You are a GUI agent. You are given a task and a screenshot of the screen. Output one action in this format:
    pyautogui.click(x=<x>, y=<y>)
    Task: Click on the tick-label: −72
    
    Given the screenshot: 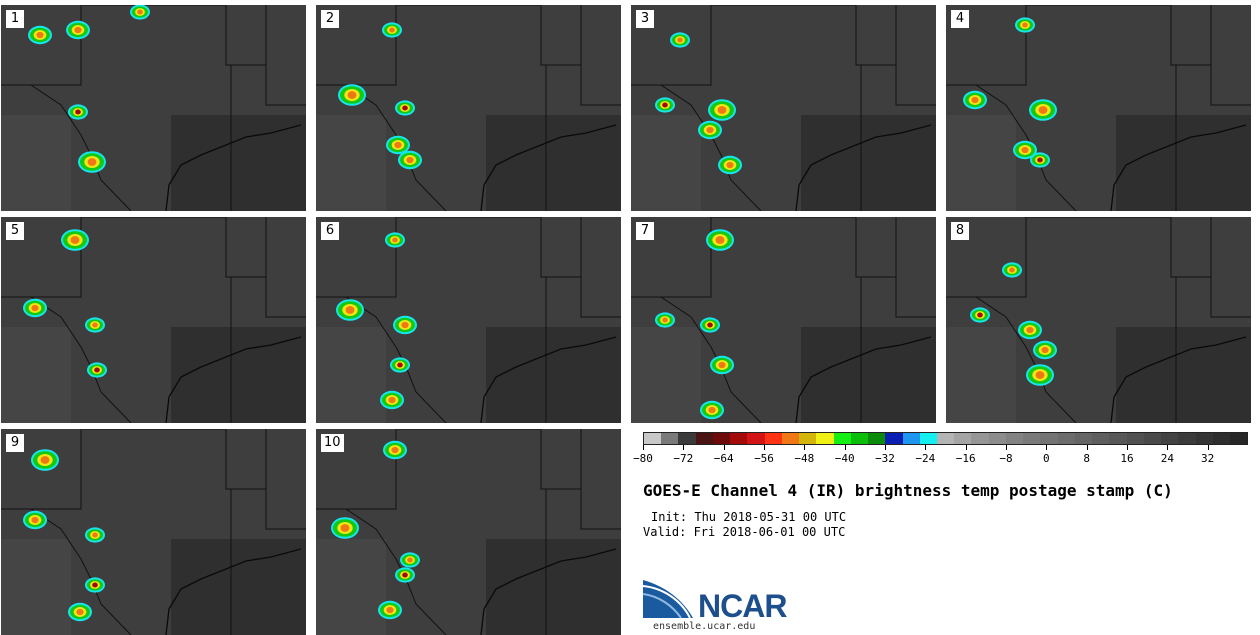 What is the action you would take?
    pyautogui.click(x=683, y=458)
    